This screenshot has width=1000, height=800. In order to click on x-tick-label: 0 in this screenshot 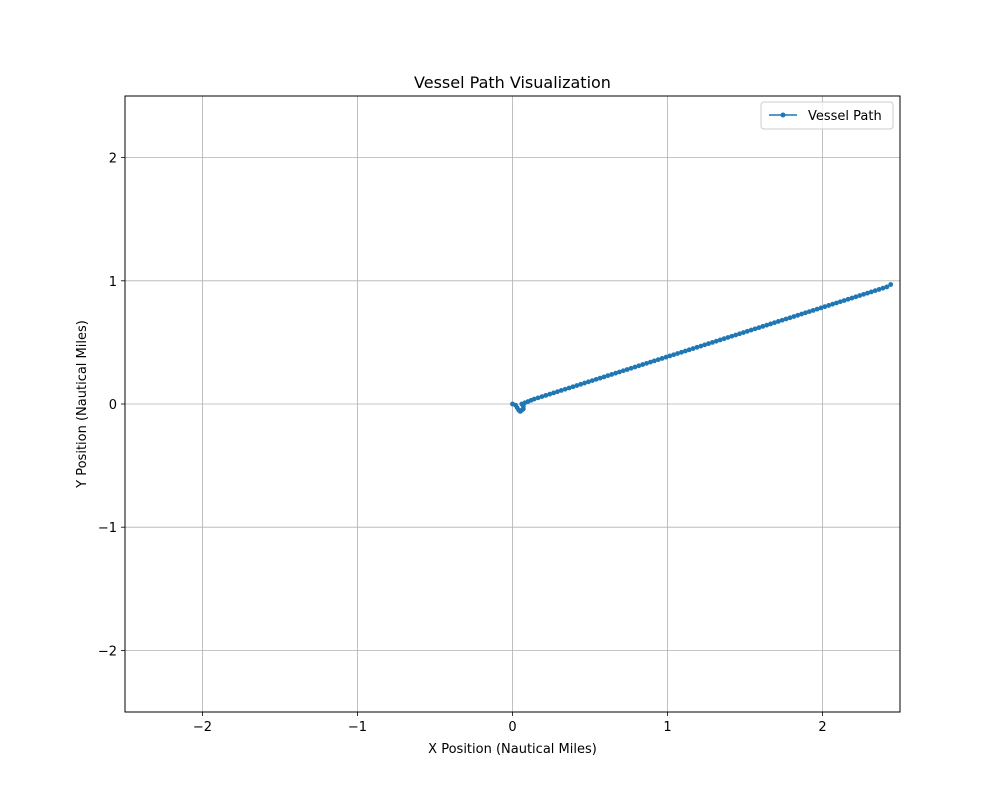, I will do `click(512, 727)`.